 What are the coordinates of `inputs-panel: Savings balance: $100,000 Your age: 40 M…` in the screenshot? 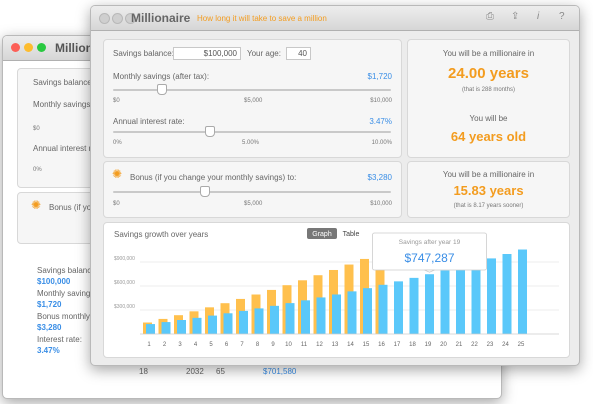 It's located at (252, 98).